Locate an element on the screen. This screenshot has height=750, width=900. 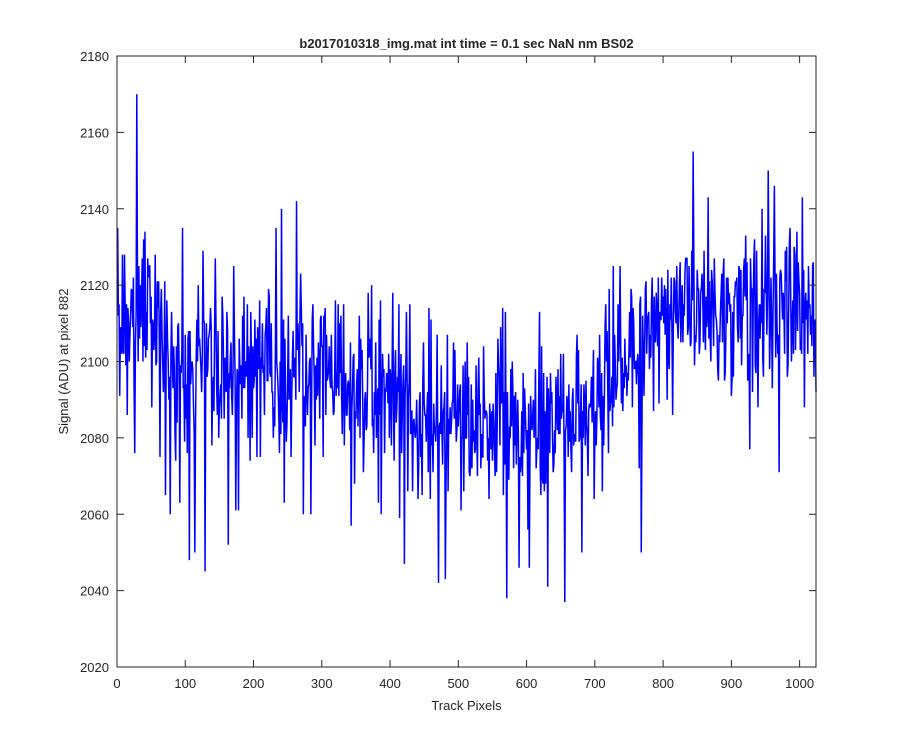
x-tick-label: 100 is located at coordinates (185, 683).